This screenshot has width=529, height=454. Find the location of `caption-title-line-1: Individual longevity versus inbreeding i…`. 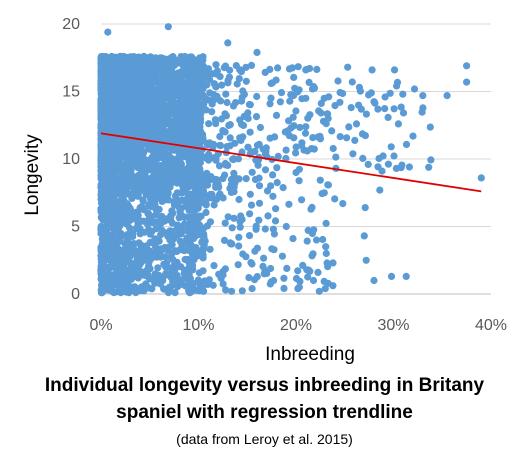

caption-title-line-1: Individual longevity versus inbreeding i… is located at coordinates (264, 385).